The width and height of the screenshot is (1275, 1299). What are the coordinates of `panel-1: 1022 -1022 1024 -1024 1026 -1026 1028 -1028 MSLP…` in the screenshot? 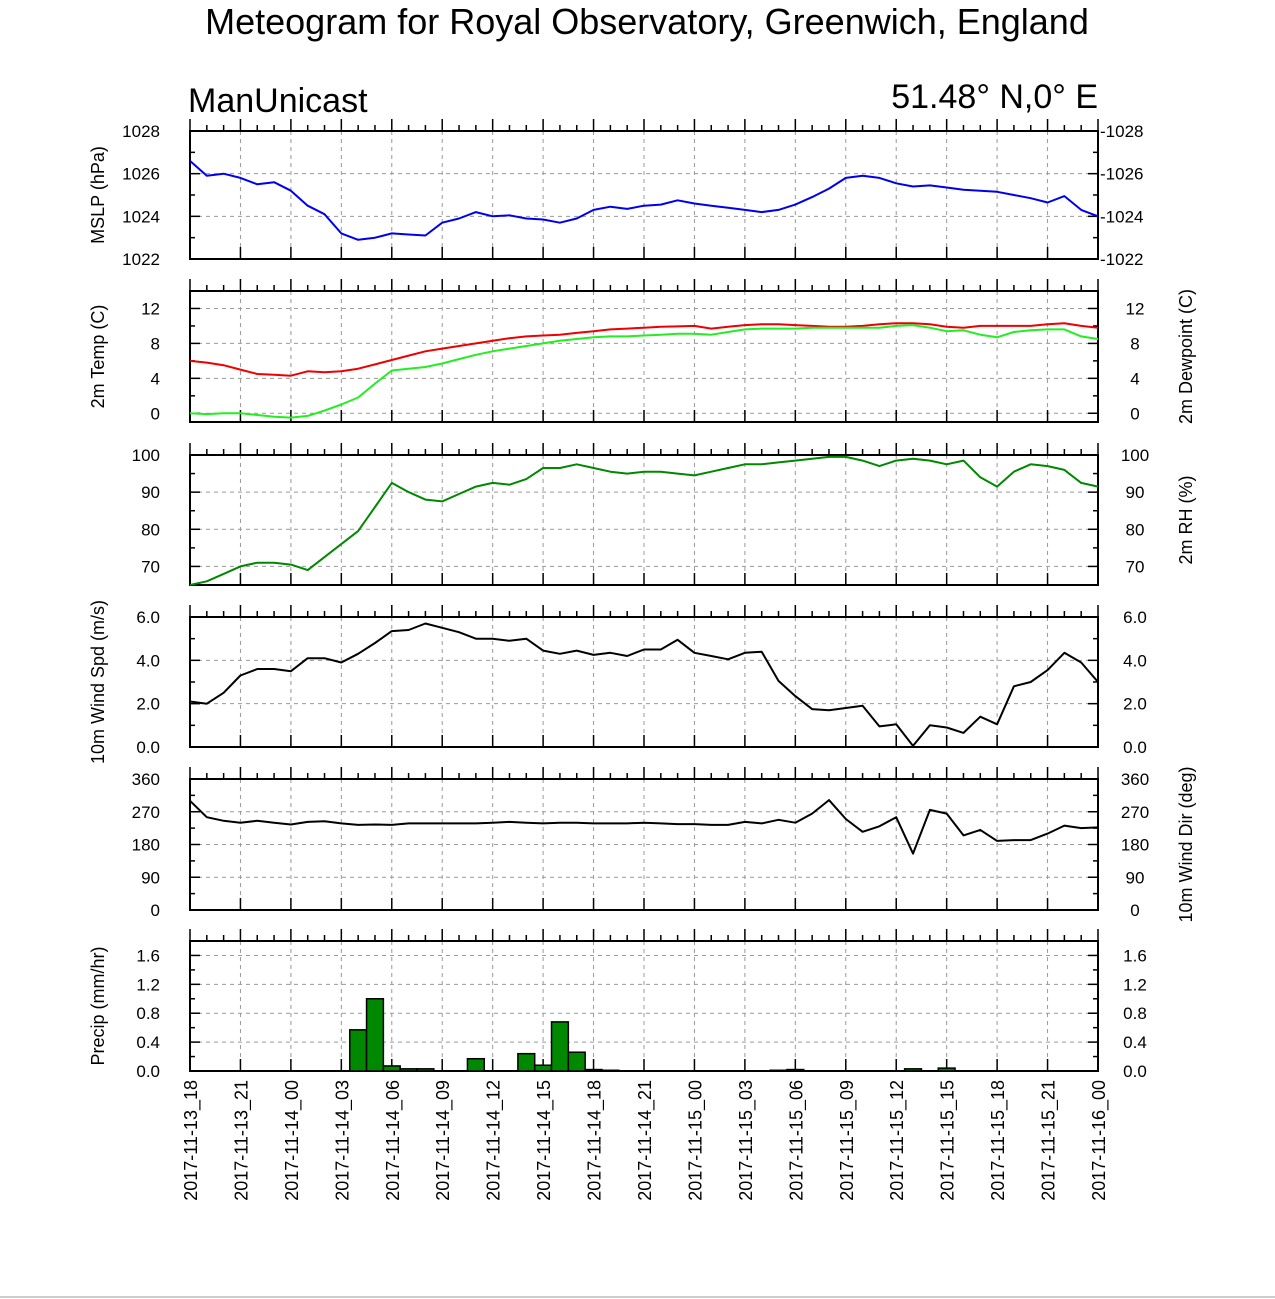 It's located at (615, 194).